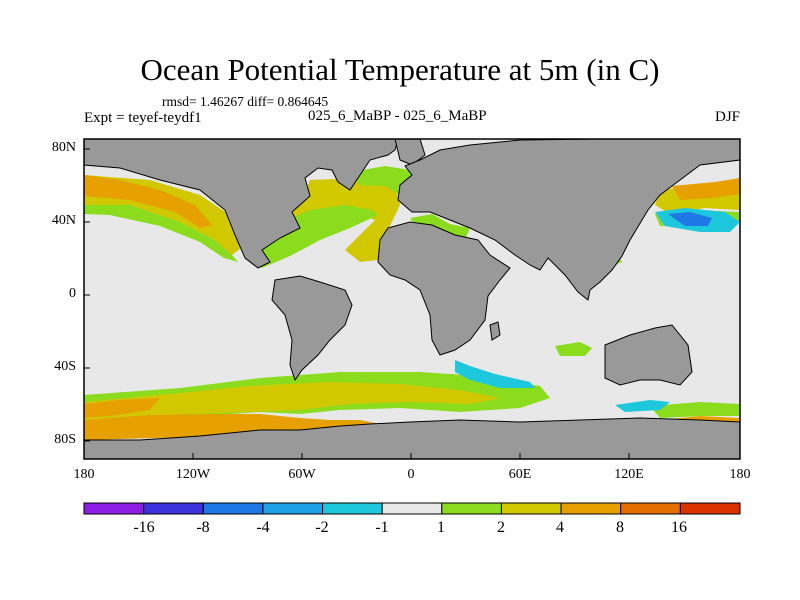  I want to click on colorbar, so click(412, 508).